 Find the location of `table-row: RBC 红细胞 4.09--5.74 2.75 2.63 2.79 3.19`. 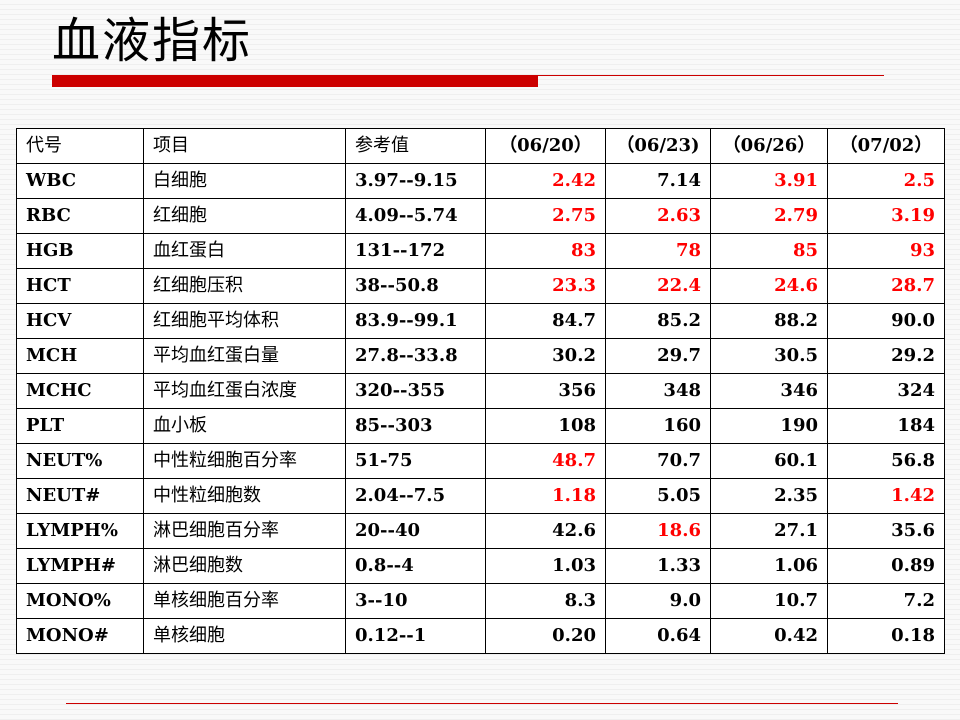

table-row: RBC 红细胞 4.09--5.74 2.75 2.63 2.79 3.19 is located at coordinates (480, 216).